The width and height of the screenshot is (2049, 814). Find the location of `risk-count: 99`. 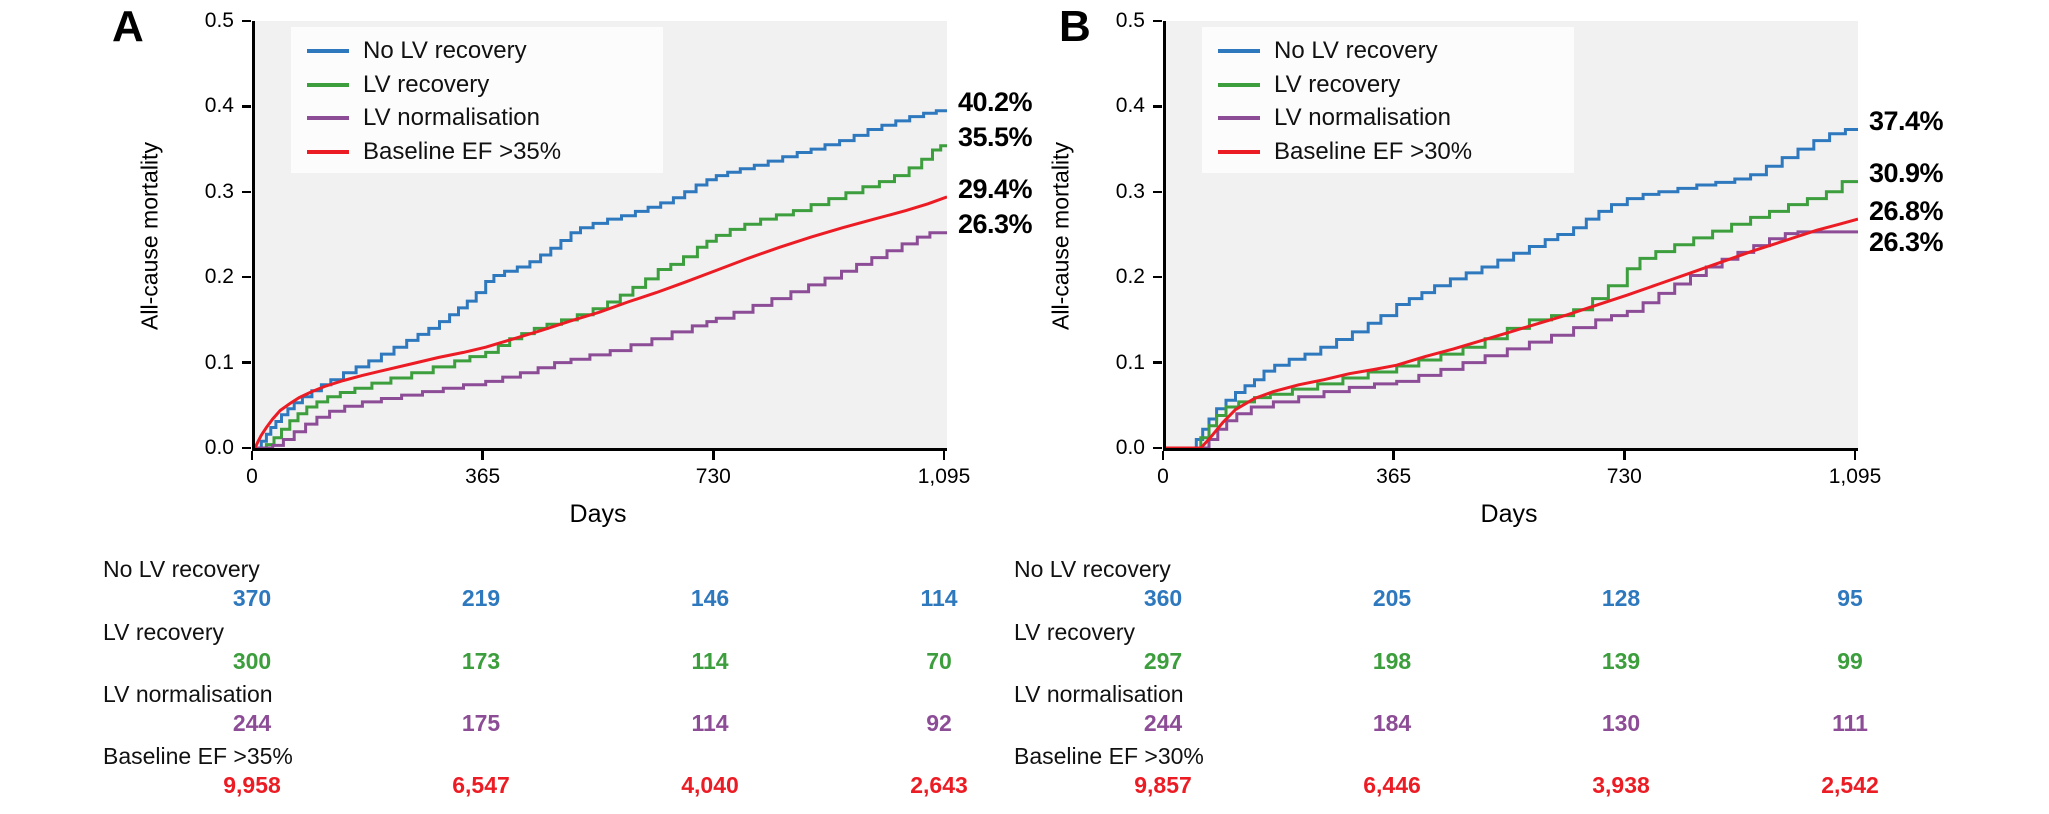

risk-count: 99 is located at coordinates (1850, 661).